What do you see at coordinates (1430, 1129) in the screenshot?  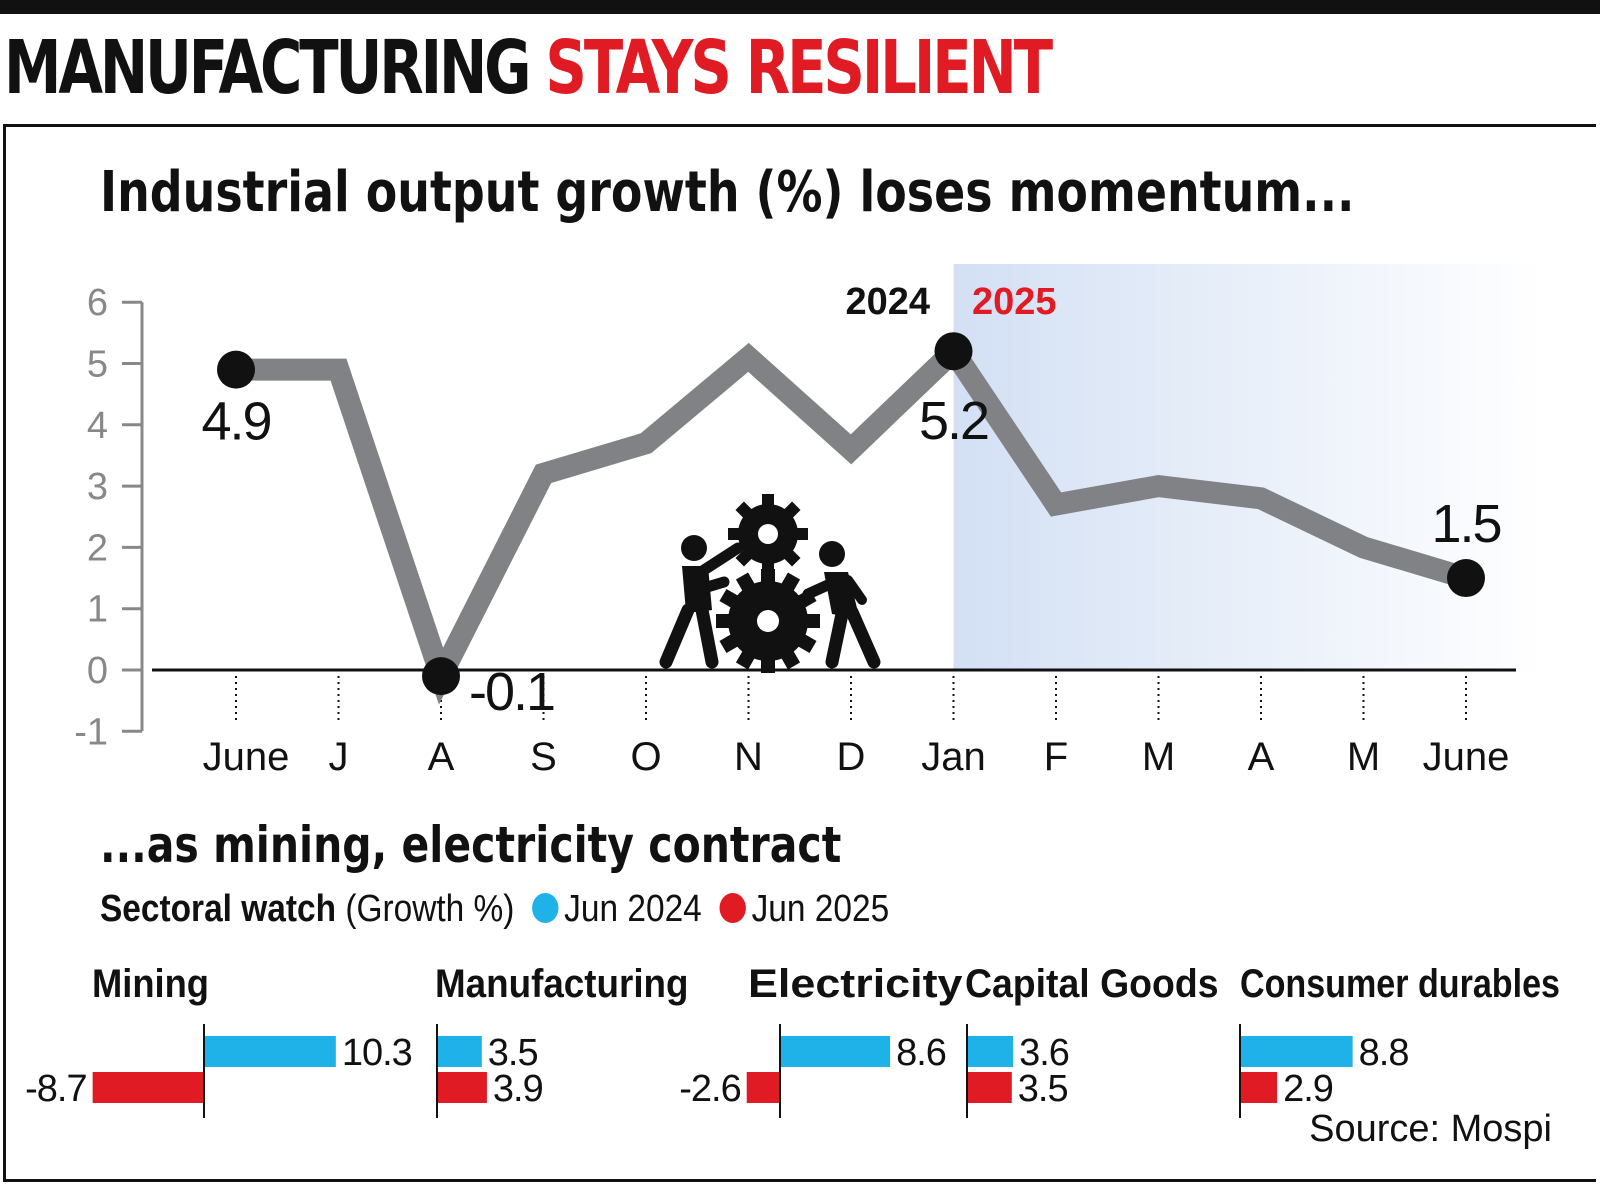 I see `source-note: Source: Mospi` at bounding box center [1430, 1129].